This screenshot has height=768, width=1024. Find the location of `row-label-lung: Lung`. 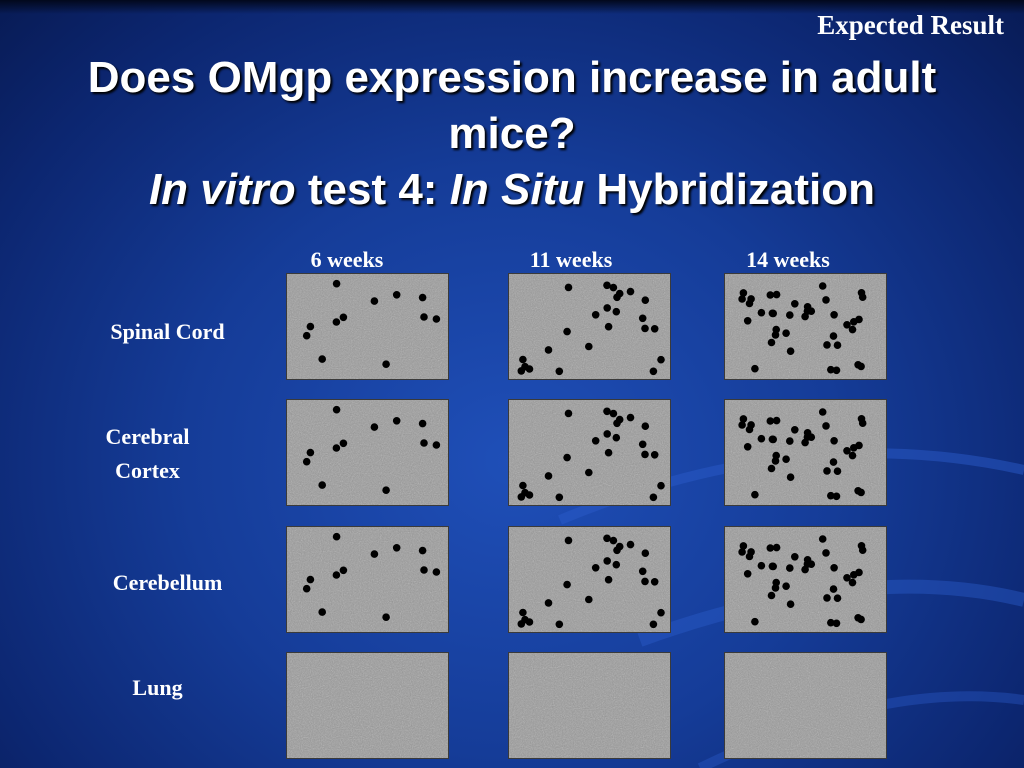

row-label-lung: Lung is located at coordinates (157, 688).